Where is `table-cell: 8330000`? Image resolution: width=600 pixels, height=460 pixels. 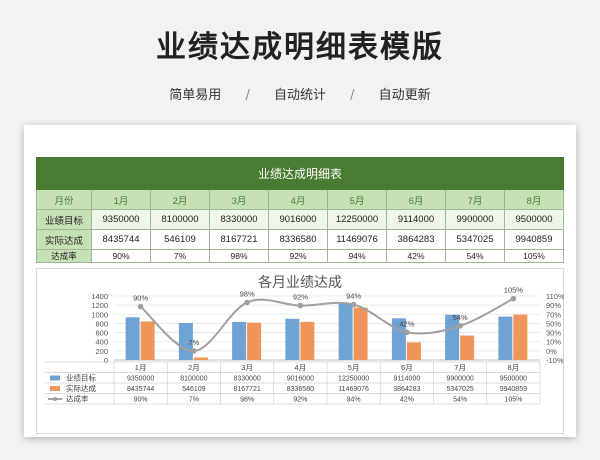
table-cell: 8330000 is located at coordinates (239, 219).